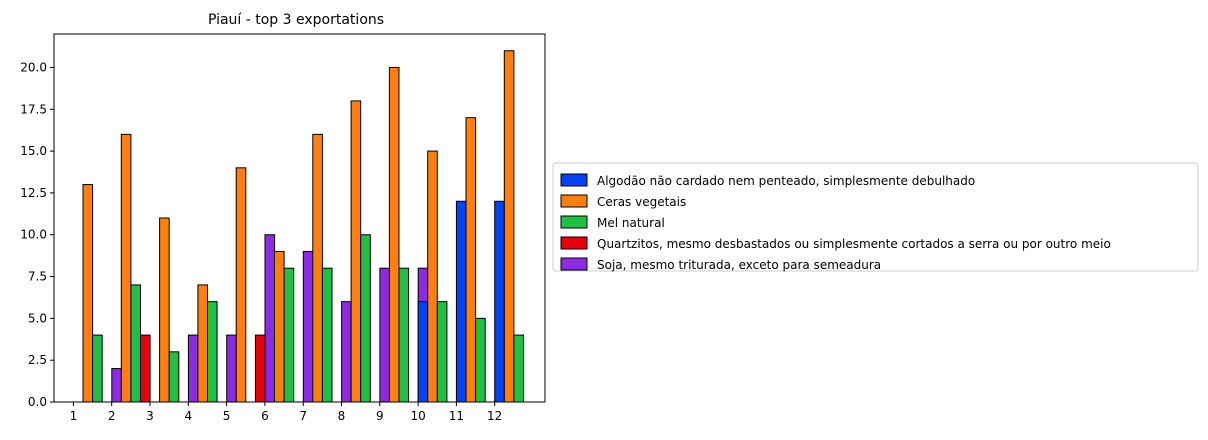 The image size is (1208, 440). What do you see at coordinates (303, 416) in the screenshot?
I see `x-tick-label: 7` at bounding box center [303, 416].